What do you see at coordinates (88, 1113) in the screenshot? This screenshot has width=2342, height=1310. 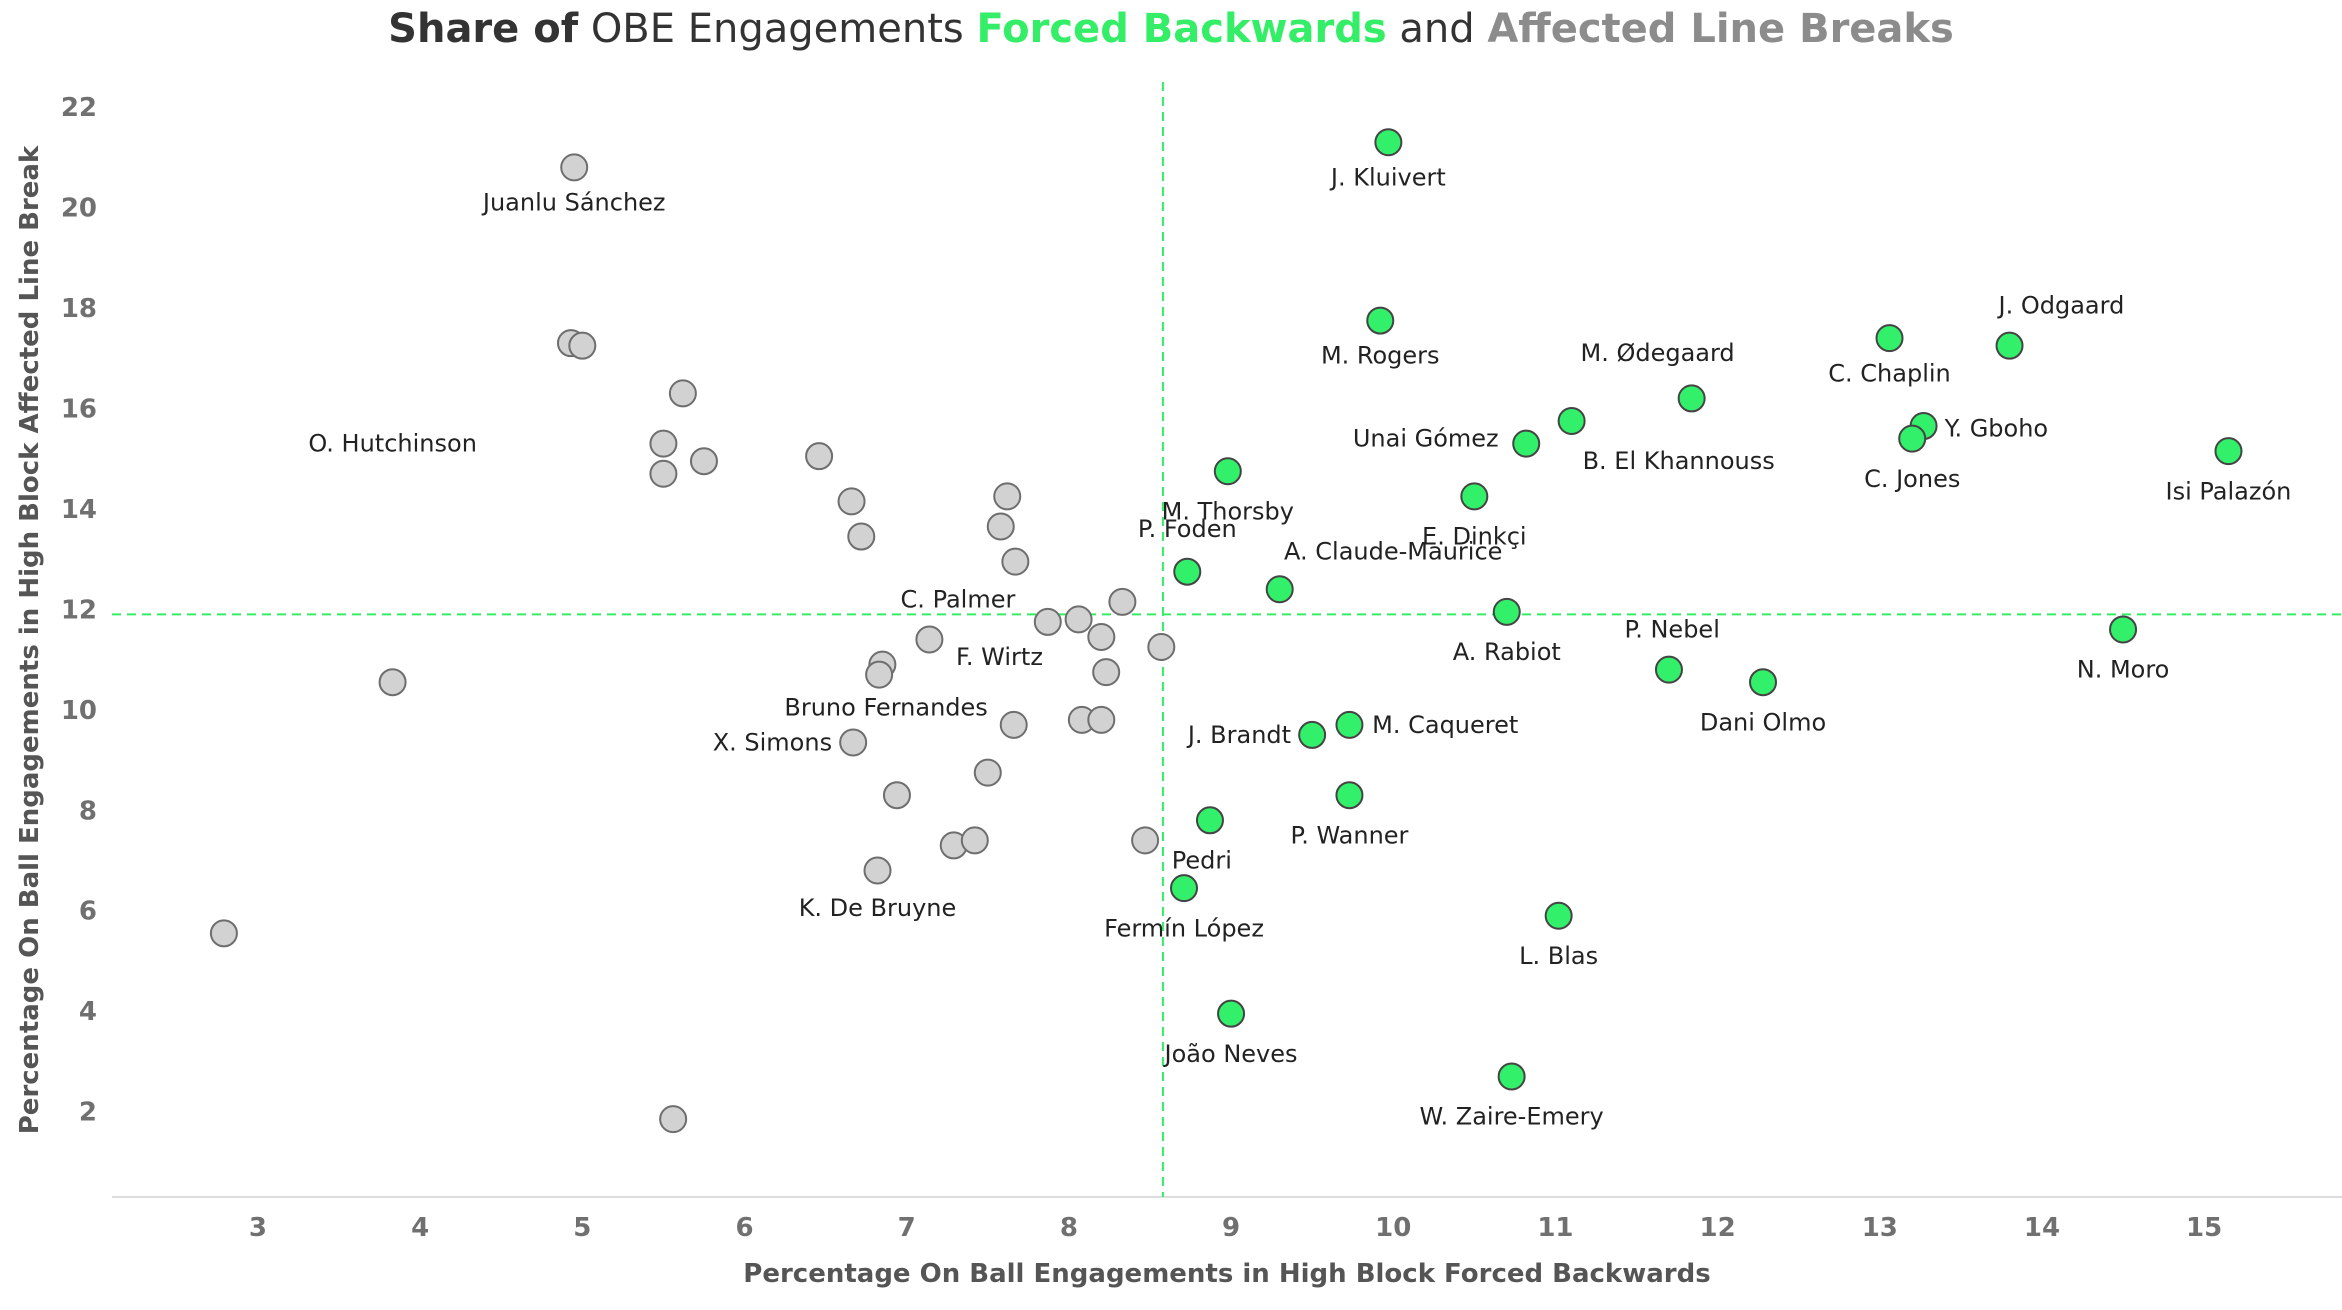 I see `y-tick-label: 2` at bounding box center [88, 1113].